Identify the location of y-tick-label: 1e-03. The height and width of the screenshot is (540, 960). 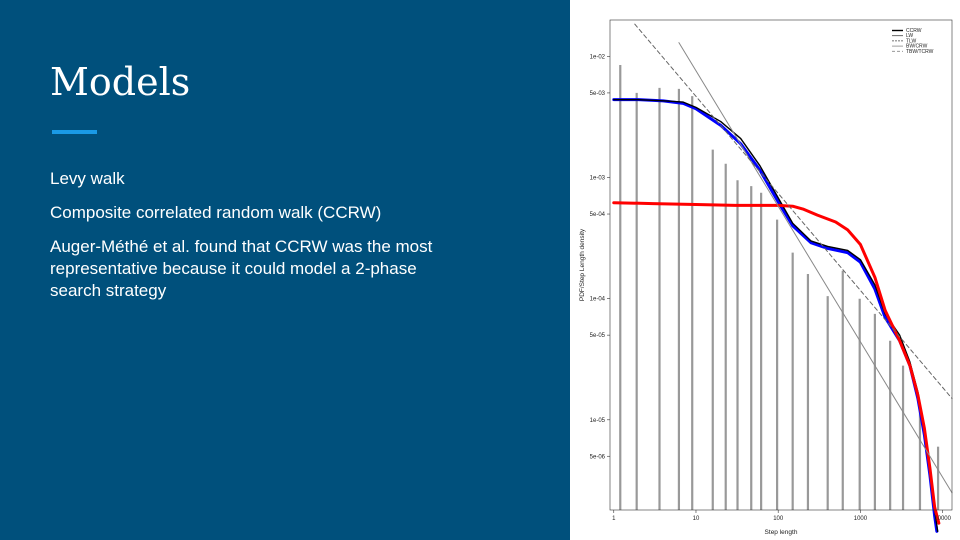
(598, 179).